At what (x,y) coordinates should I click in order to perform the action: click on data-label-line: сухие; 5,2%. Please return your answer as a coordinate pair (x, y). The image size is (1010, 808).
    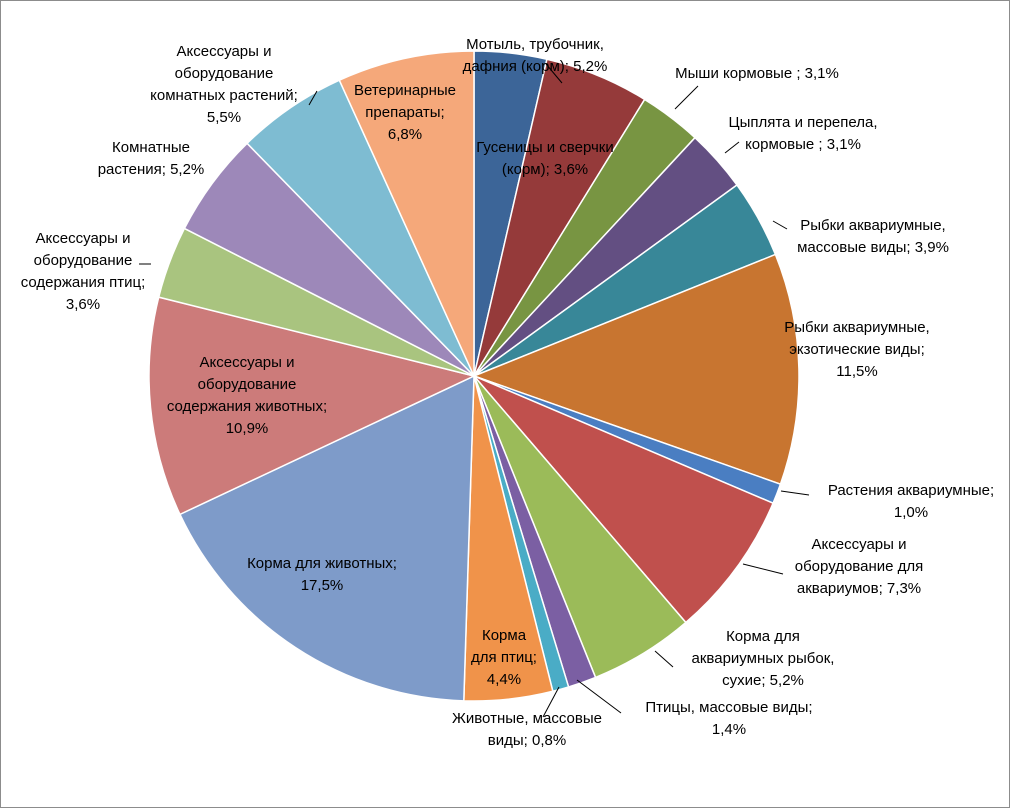
    Looking at the image, I should click on (763, 680).